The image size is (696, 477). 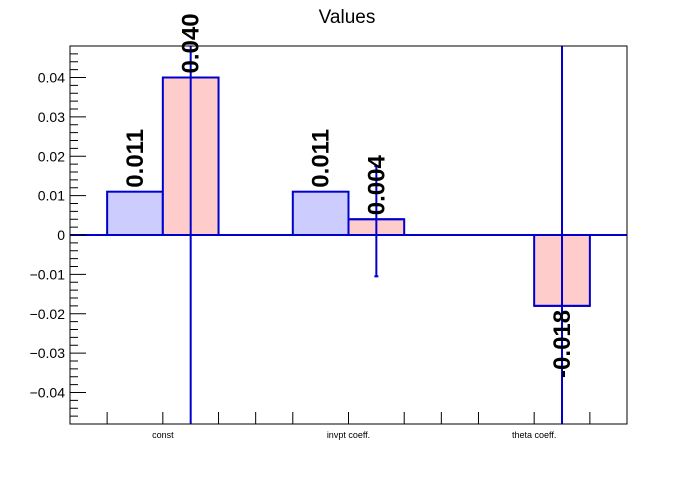 What do you see at coordinates (48, 274) in the screenshot?
I see `y-tick-label: −0.01` at bounding box center [48, 274].